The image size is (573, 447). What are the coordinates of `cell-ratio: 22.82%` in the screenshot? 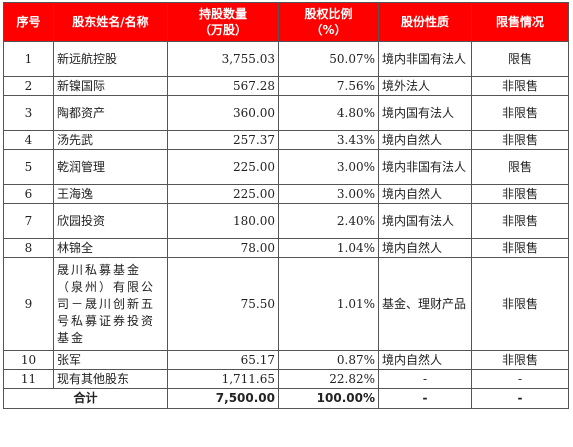 It's located at (328, 379).